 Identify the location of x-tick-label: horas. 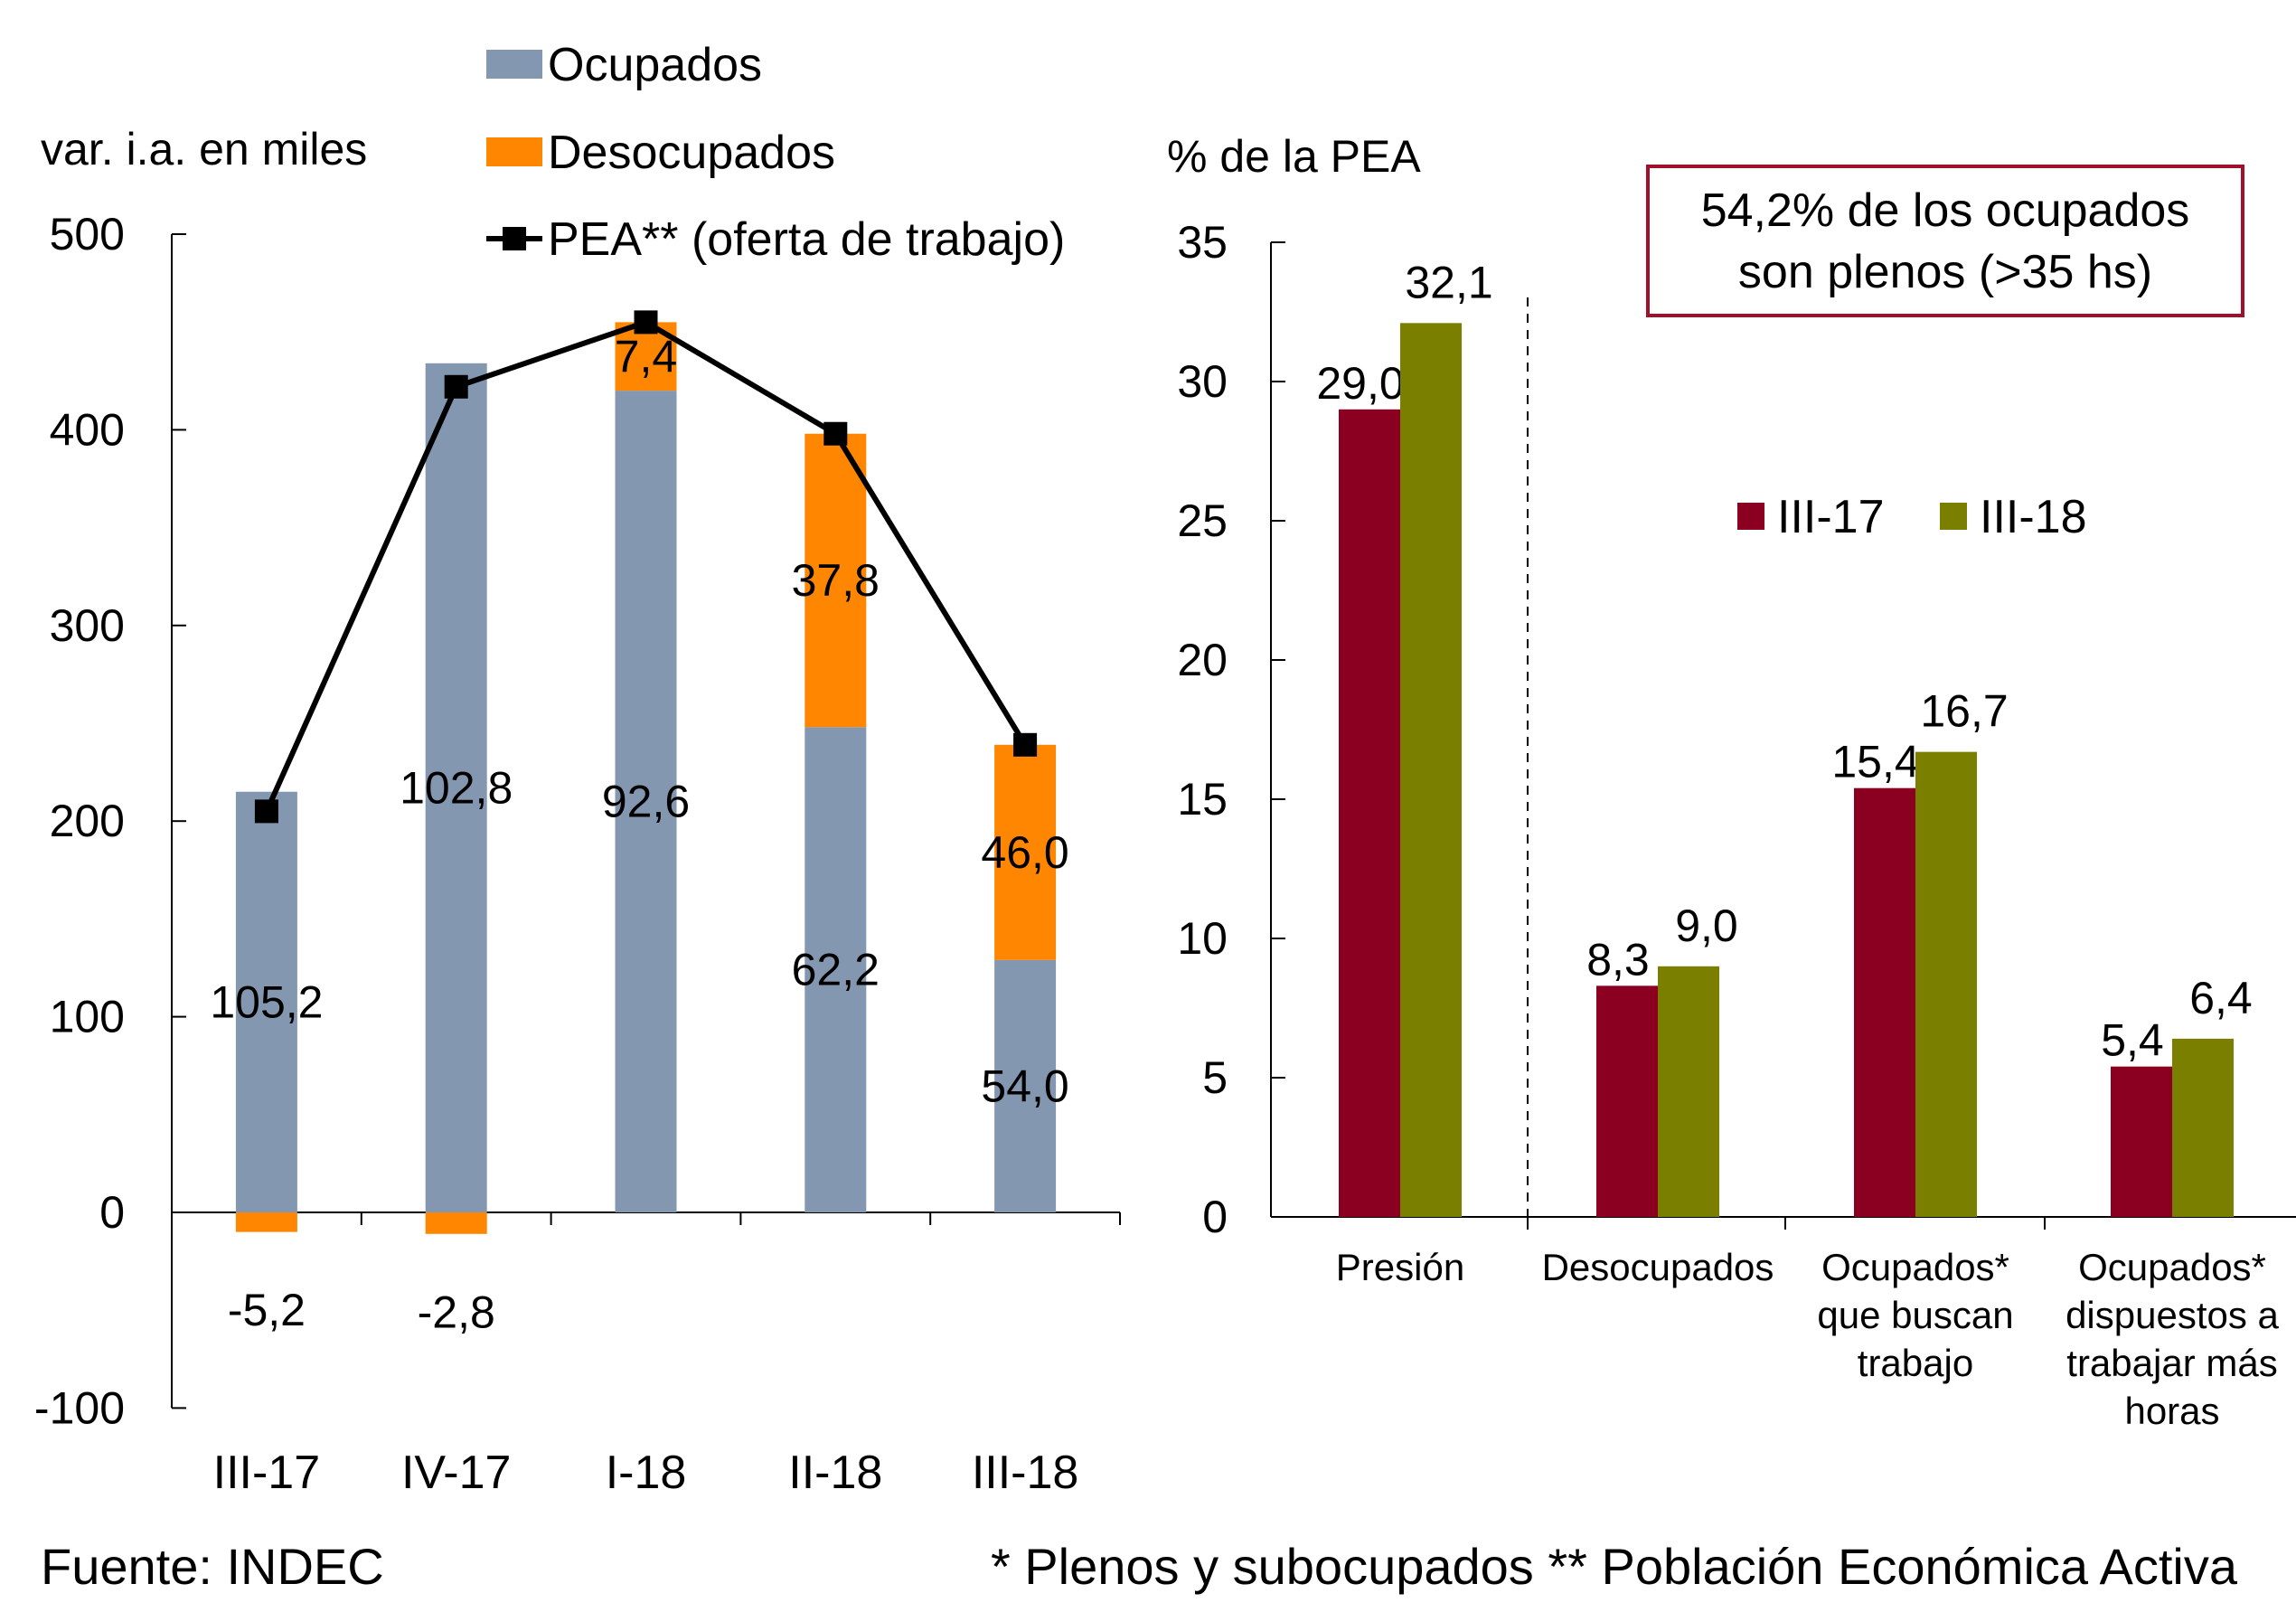
(2171, 1411).